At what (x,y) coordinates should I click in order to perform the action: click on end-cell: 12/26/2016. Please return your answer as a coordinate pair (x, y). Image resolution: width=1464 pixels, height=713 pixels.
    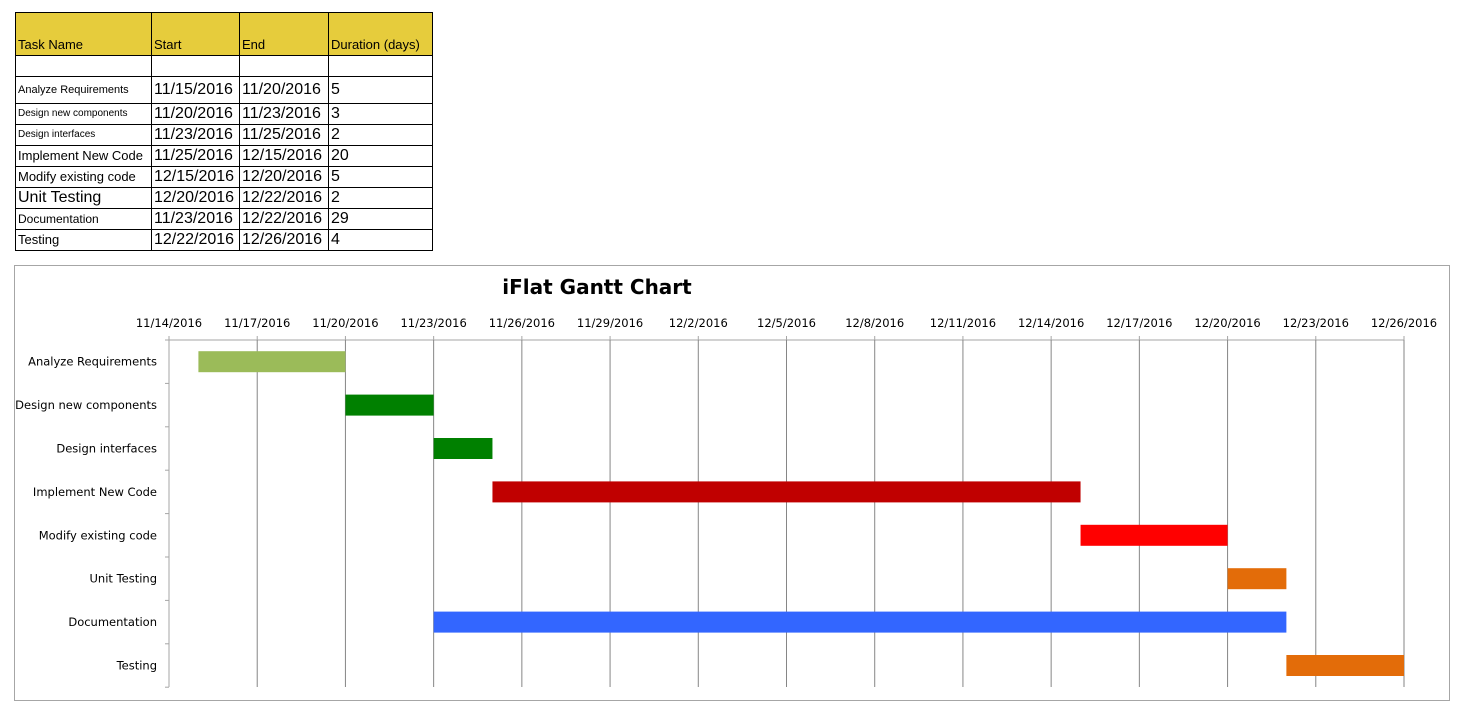
    Looking at the image, I should click on (284, 240).